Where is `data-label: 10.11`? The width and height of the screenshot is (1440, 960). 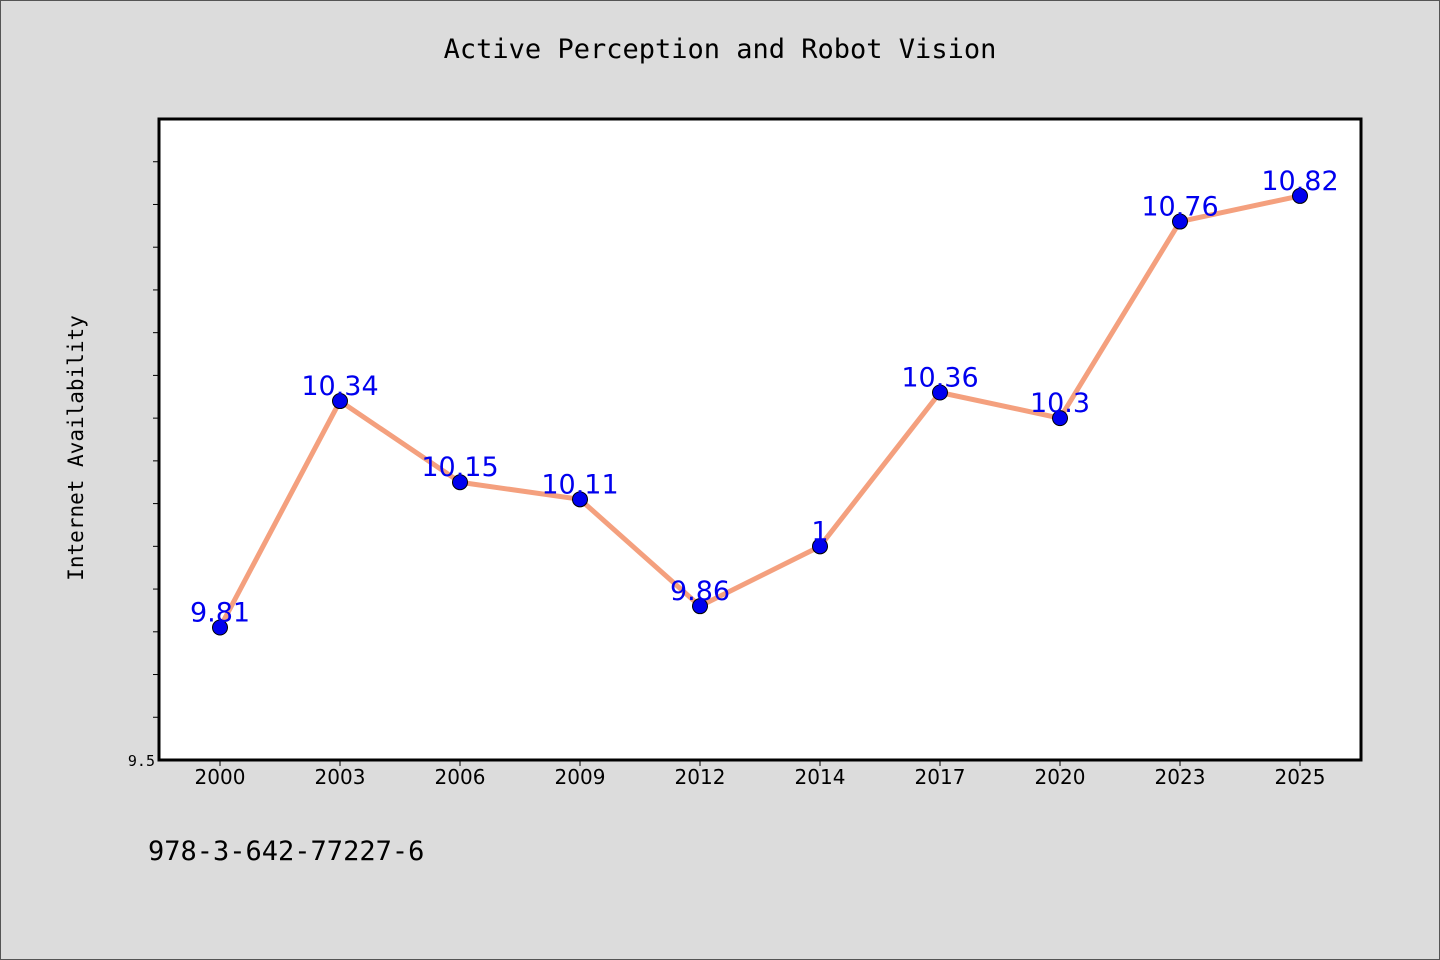 data-label: 10.11 is located at coordinates (579, 484).